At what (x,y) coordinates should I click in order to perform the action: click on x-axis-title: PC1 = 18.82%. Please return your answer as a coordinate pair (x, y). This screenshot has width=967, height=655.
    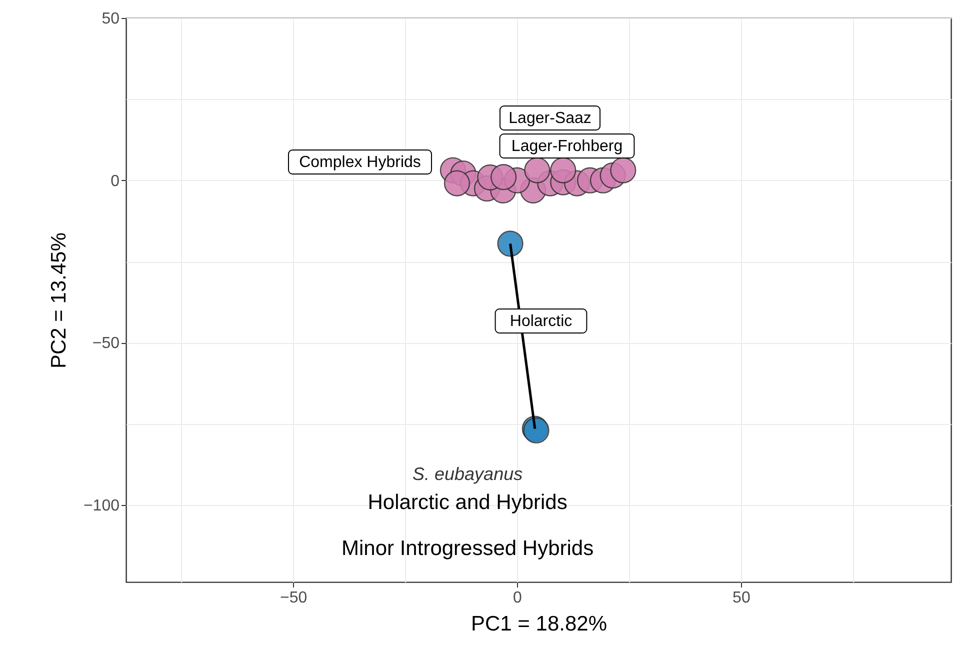
    Looking at the image, I should click on (539, 624).